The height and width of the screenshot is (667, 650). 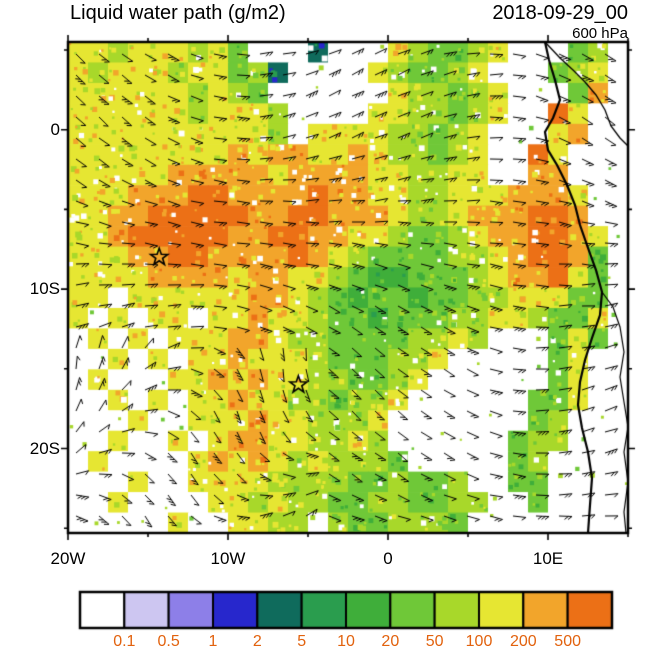 I want to click on x-axis-tick-label: 0, so click(x=388, y=558).